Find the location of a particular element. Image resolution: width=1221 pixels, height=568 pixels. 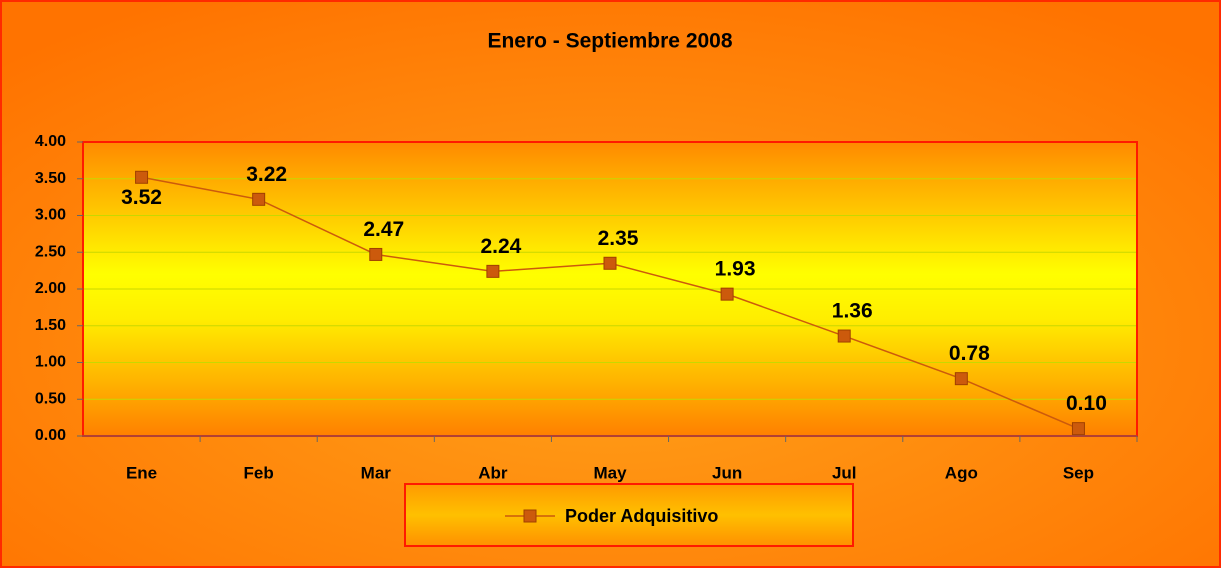

x-tick-label: Mar is located at coordinates (376, 472).